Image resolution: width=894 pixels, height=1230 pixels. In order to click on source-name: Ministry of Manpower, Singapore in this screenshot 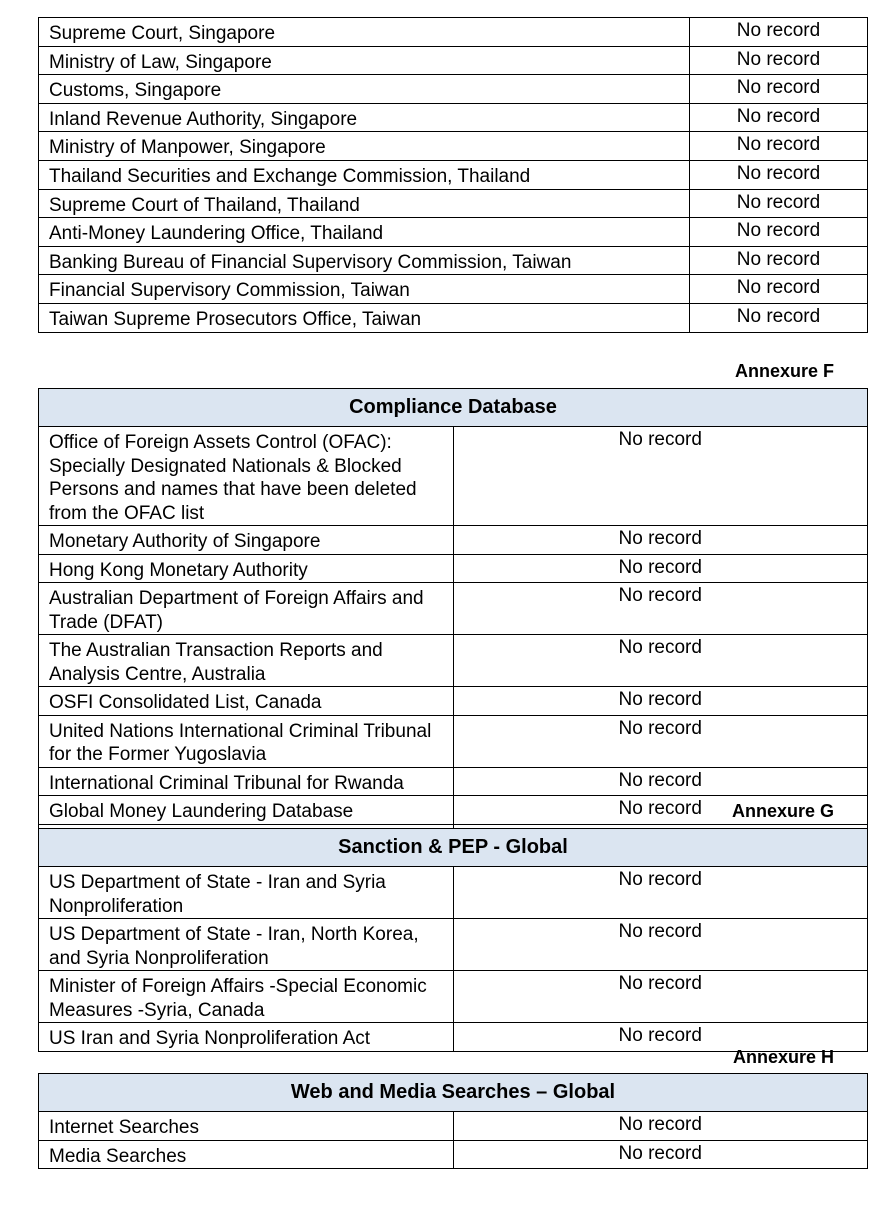, I will do `click(364, 146)`.